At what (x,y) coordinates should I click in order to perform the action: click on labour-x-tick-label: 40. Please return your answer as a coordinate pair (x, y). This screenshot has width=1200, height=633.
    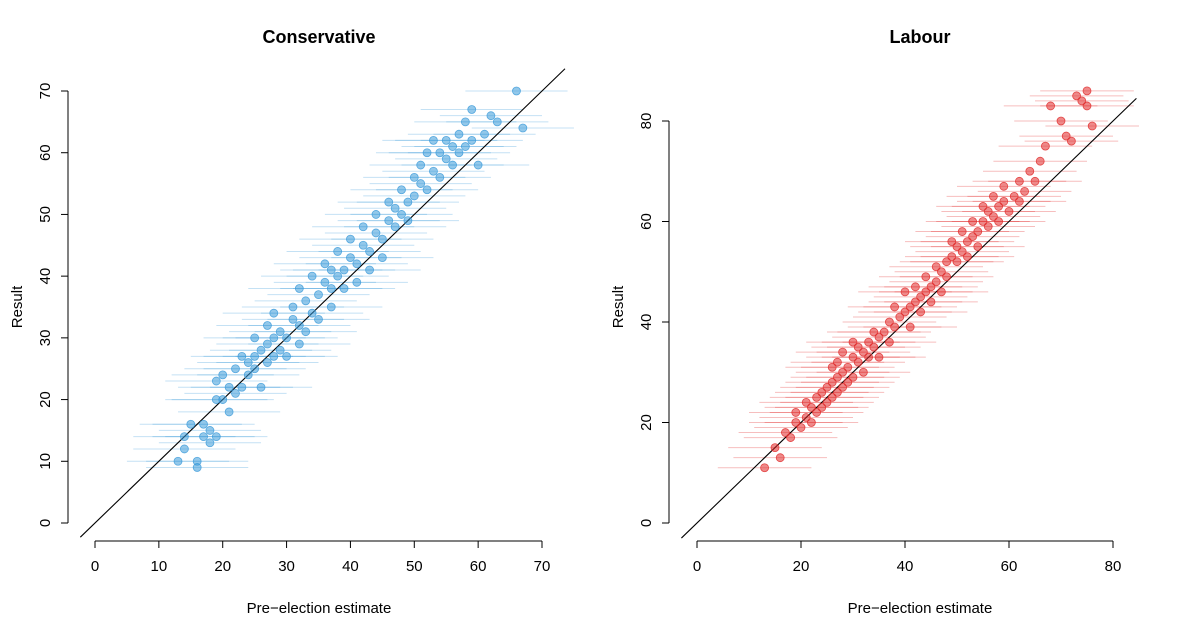
    Looking at the image, I should click on (905, 566).